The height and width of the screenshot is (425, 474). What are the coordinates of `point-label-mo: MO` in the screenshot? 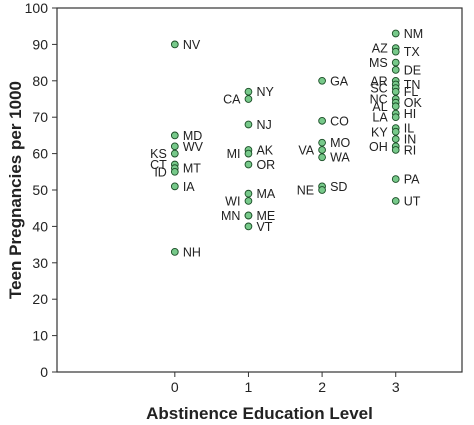 It's located at (340, 143).